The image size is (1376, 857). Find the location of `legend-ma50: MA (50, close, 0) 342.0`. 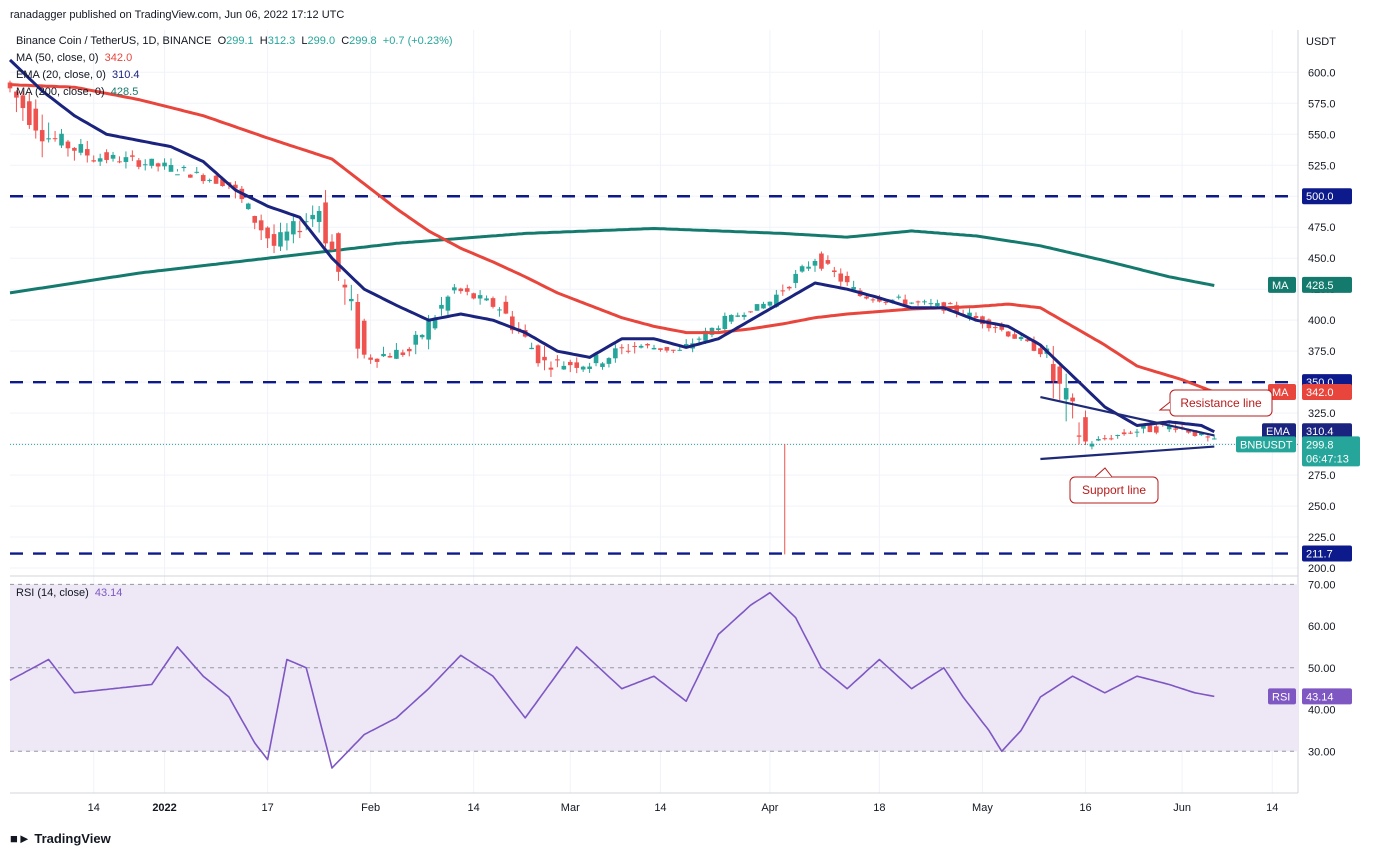

legend-ma50: MA (50, close, 0) 342.0 is located at coordinates (74, 58).